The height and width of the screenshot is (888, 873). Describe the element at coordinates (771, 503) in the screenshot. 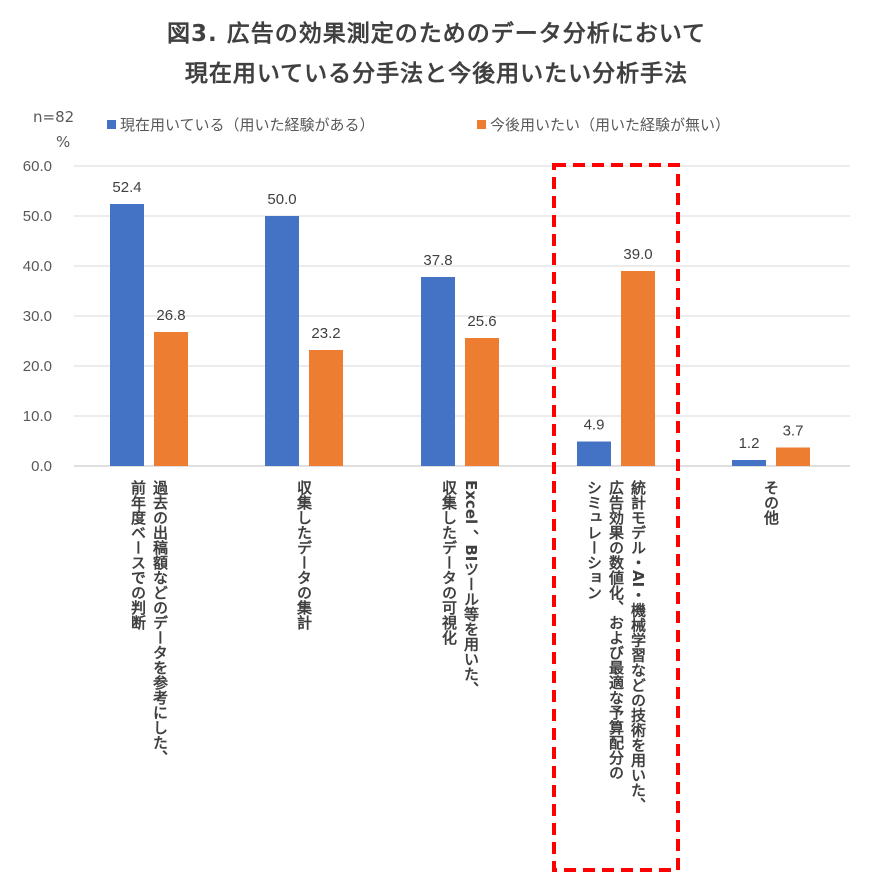

I see `x-category-label: その他` at that location.